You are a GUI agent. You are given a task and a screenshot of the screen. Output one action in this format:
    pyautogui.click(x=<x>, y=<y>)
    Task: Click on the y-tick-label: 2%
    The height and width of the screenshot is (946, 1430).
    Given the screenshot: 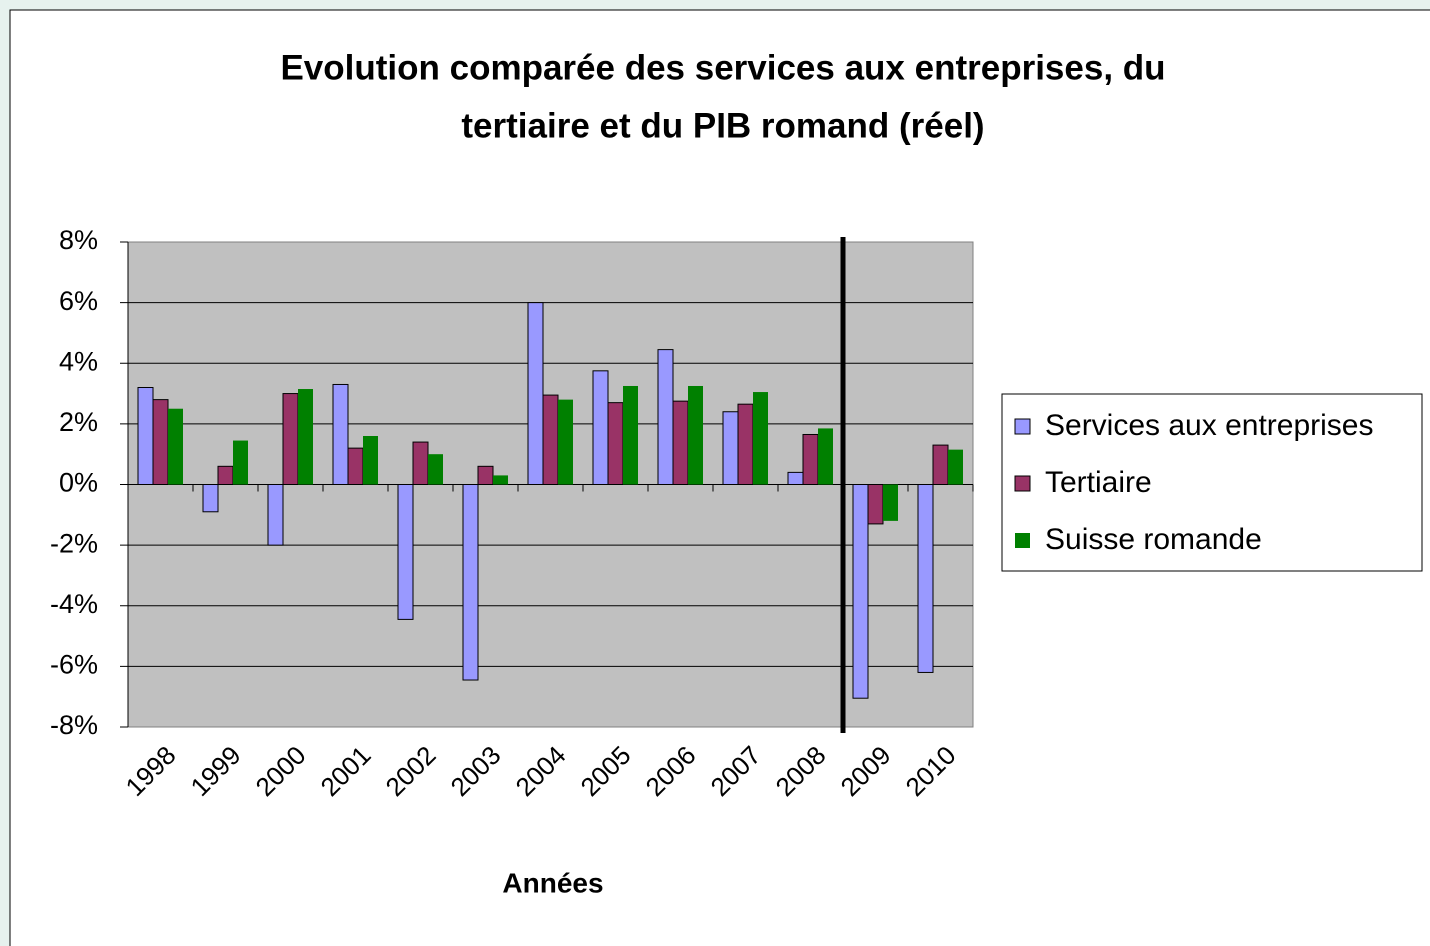 What is the action you would take?
    pyautogui.click(x=78, y=422)
    